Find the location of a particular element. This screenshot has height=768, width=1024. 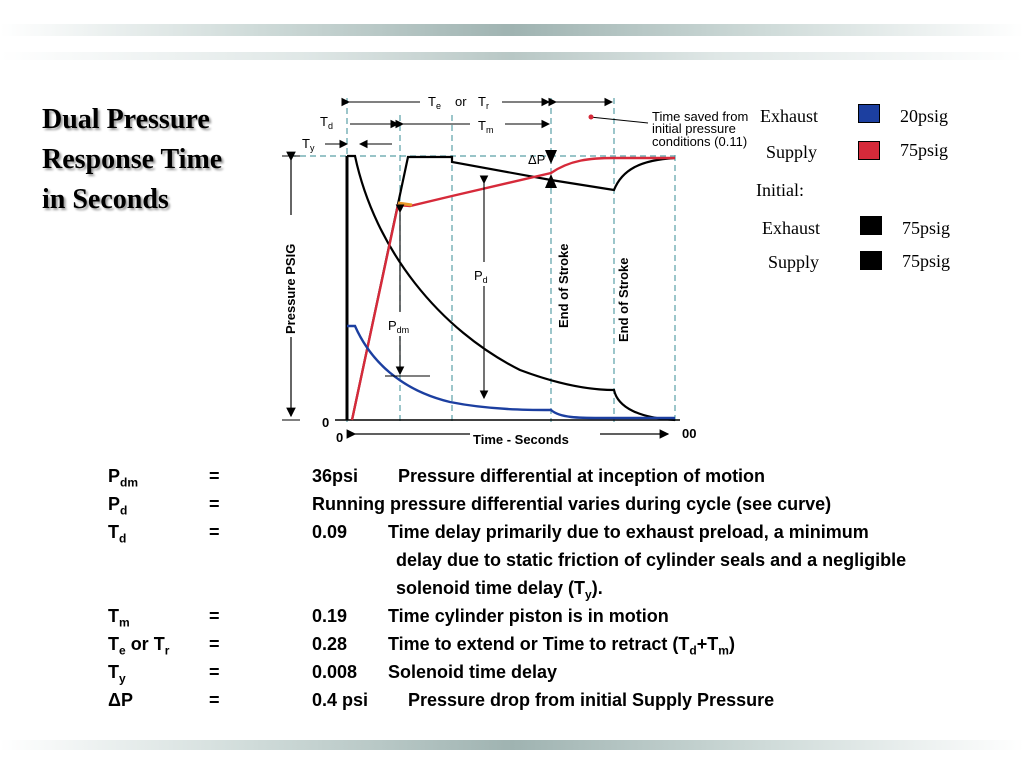

def-description: Solenoid time delay is located at coordinates (473, 672).